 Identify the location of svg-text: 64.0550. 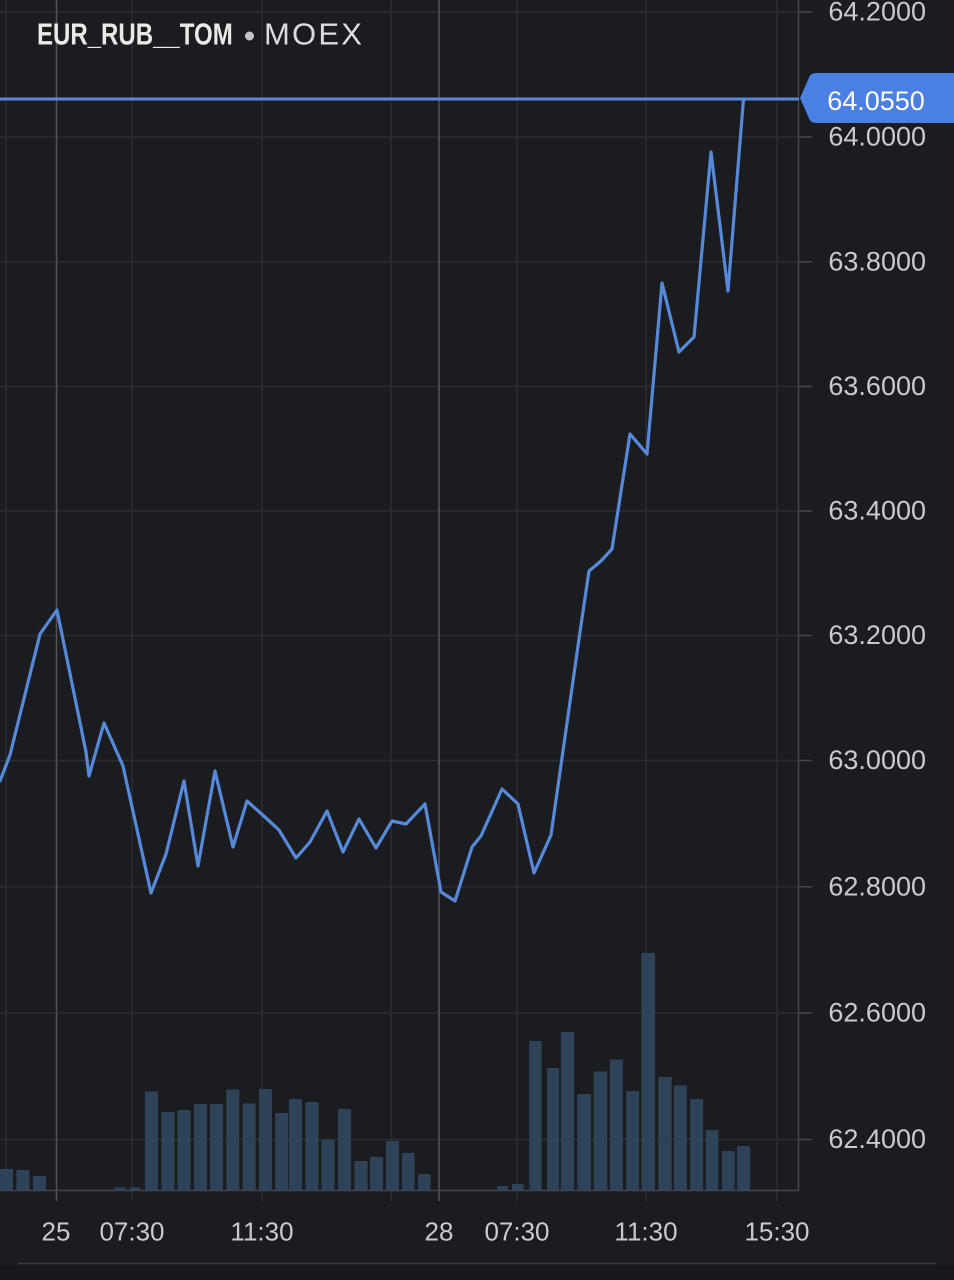
(876, 101).